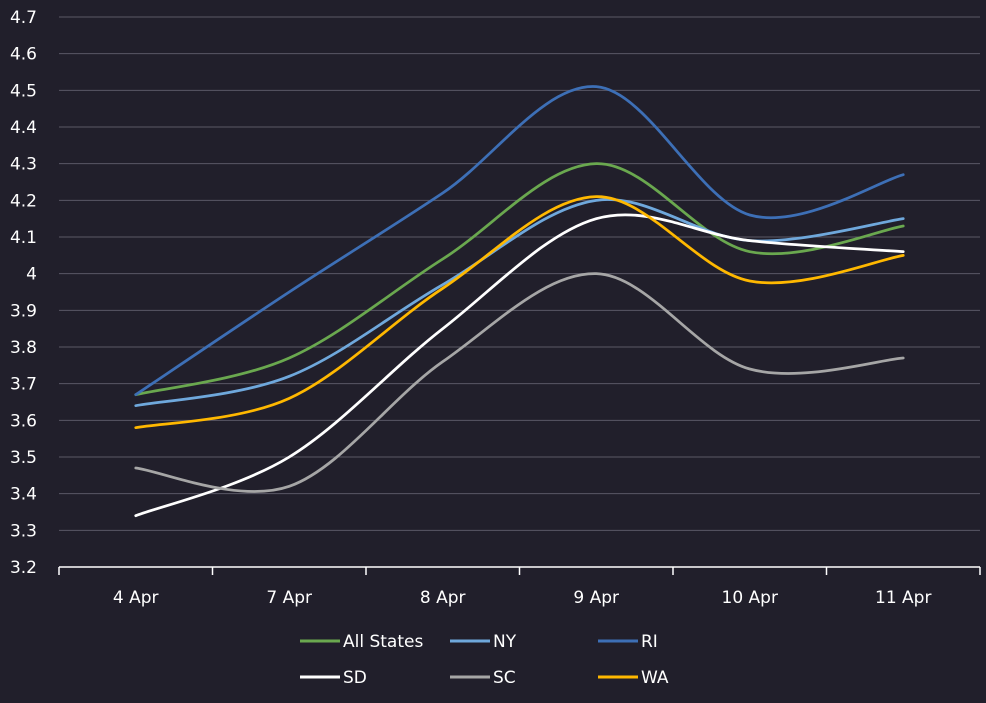 This screenshot has width=986, height=703. What do you see at coordinates (649, 642) in the screenshot?
I see `legend-label: RI` at bounding box center [649, 642].